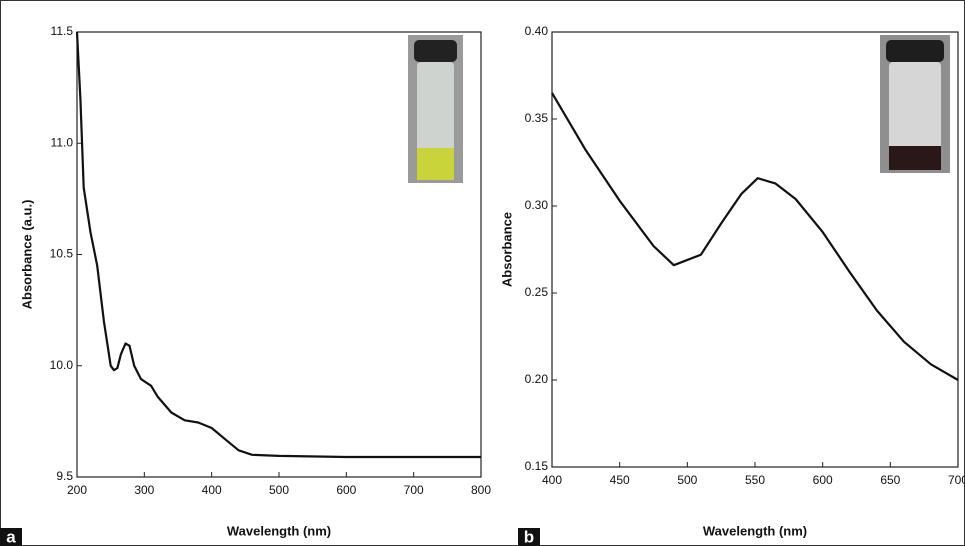 The width and height of the screenshot is (965, 546). What do you see at coordinates (537, 292) in the screenshot?
I see `y-tick-label: 0.25` at bounding box center [537, 292].